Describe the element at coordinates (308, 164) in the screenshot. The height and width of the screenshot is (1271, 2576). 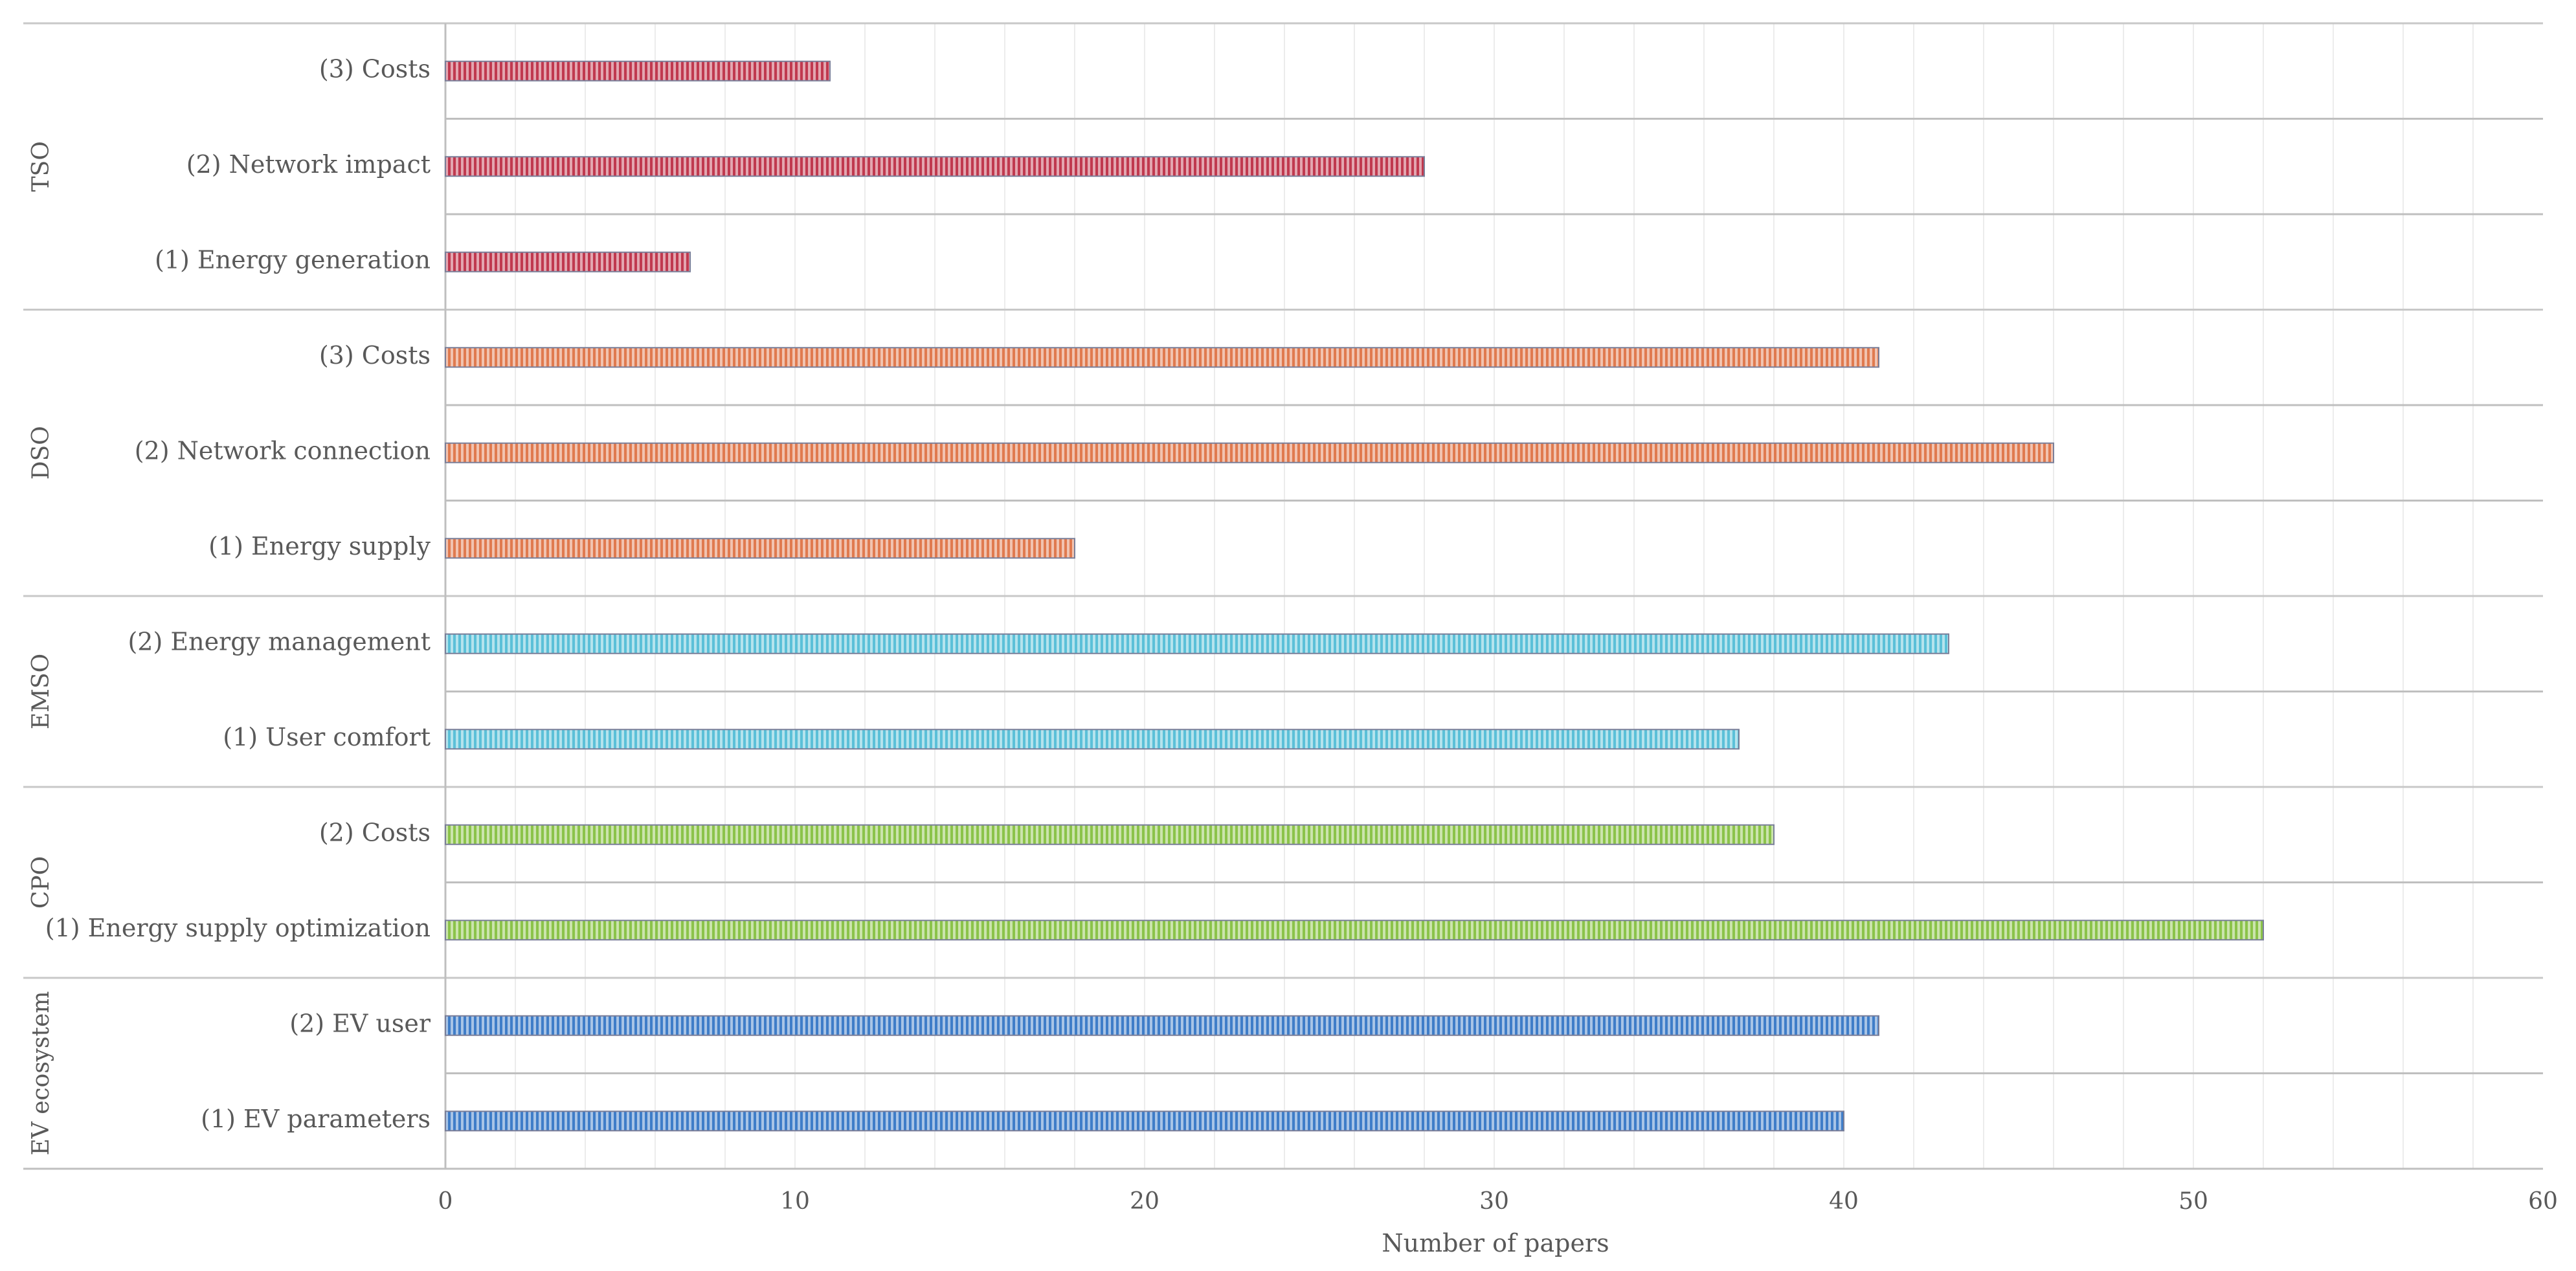
I see `category-label: (2) Network impact` at that location.